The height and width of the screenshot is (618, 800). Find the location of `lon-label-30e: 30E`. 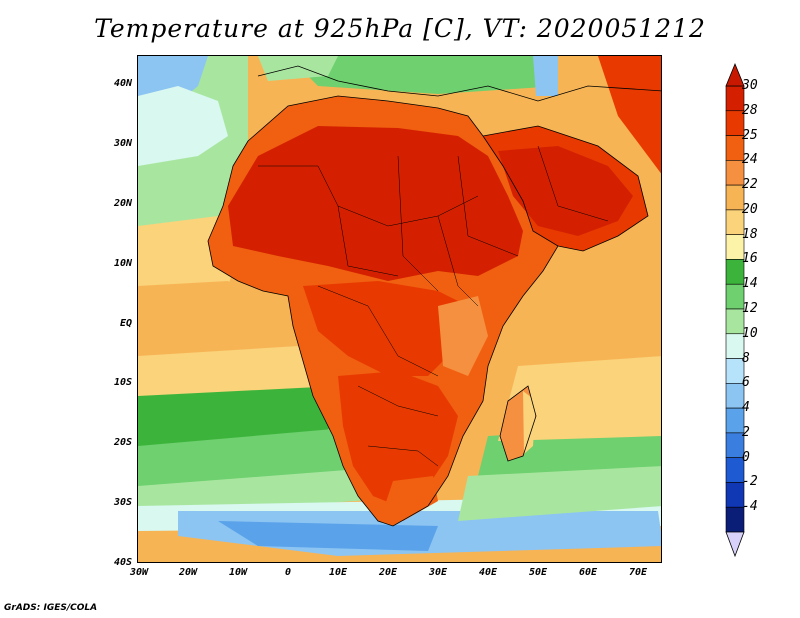

lon-label-30e: 30E is located at coordinates (438, 572).